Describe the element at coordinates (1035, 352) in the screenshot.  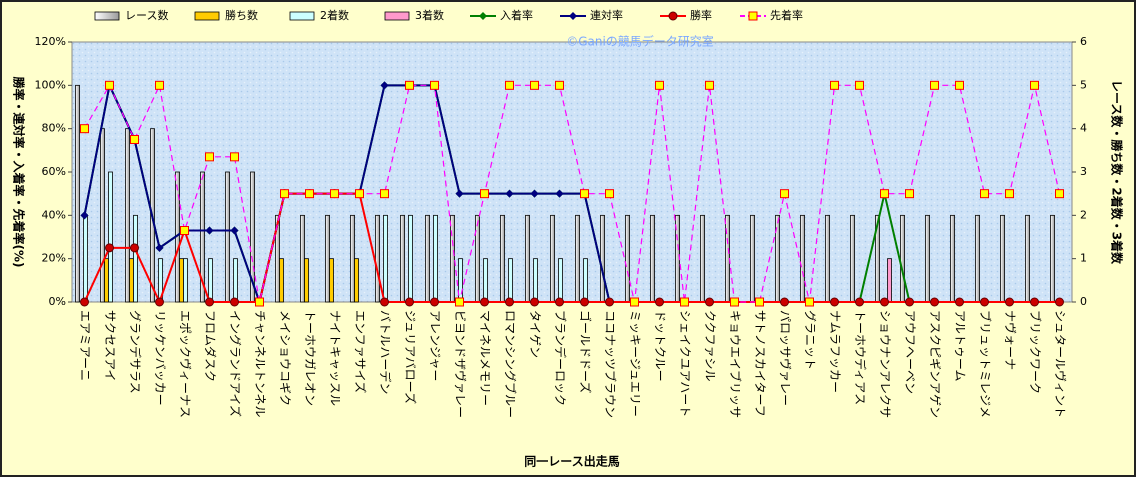
I see `x-tick-label: ブリックワーク` at that location.